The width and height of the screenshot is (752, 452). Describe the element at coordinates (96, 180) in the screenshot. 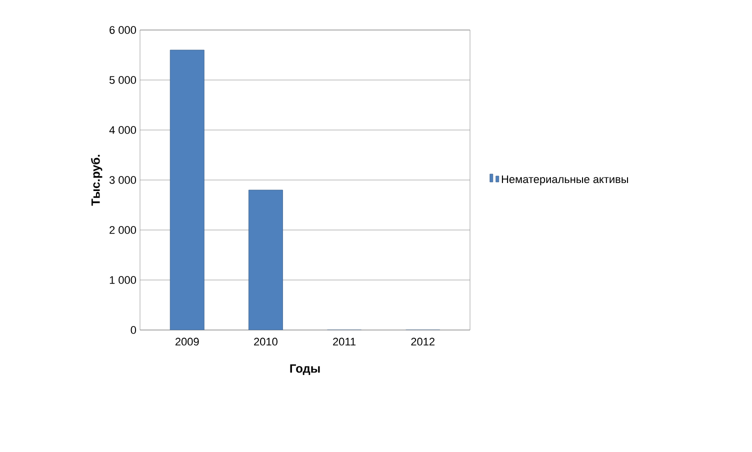

I see `y-axis-title: Тыс.руб.` at that location.